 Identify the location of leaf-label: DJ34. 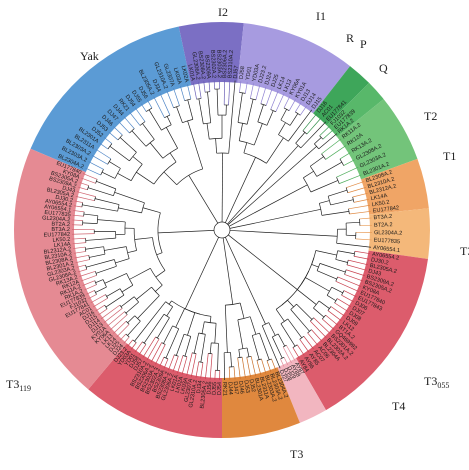
(200, 387).